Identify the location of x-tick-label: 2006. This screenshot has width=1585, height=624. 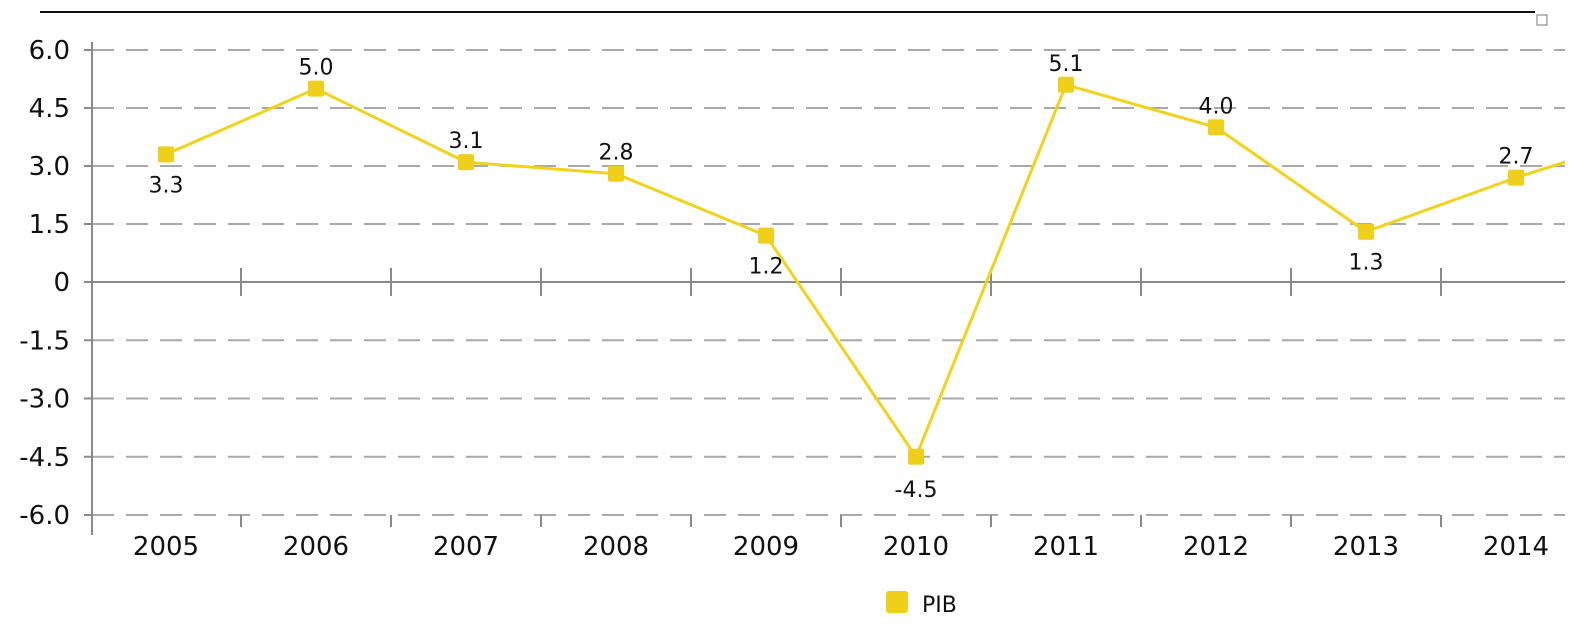
(316, 547).